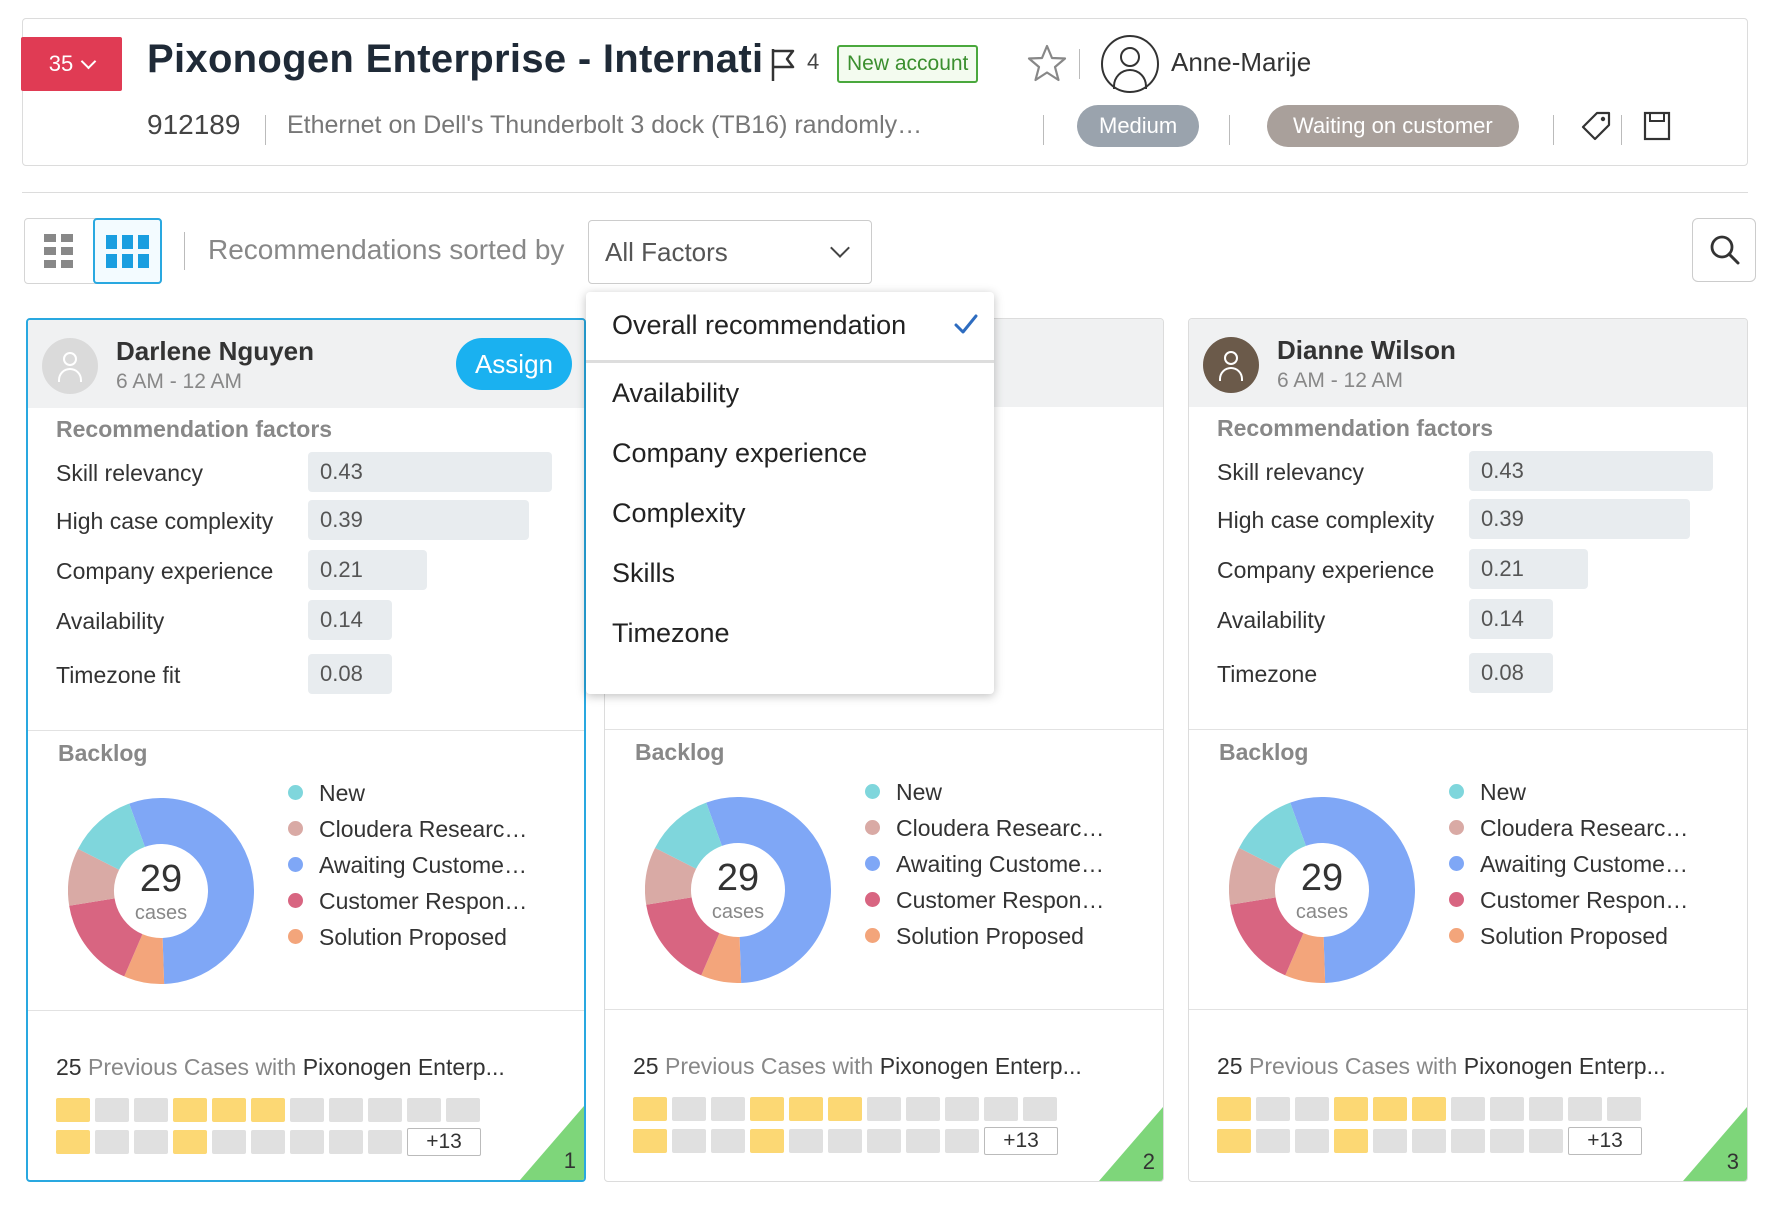 The height and width of the screenshot is (1214, 1770). What do you see at coordinates (644, 573) in the screenshot?
I see `dropdown-item-skills: Skills` at bounding box center [644, 573].